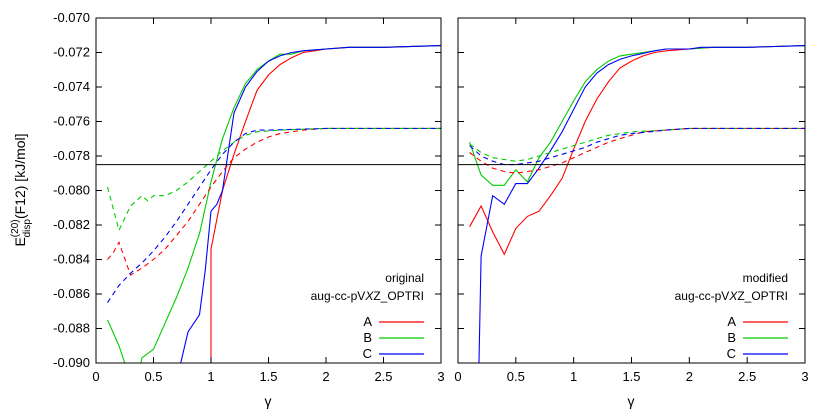 This screenshot has height=415, width=830. Describe the element at coordinates (71, 328) in the screenshot. I see `y-tick-label: -0.088` at that location.